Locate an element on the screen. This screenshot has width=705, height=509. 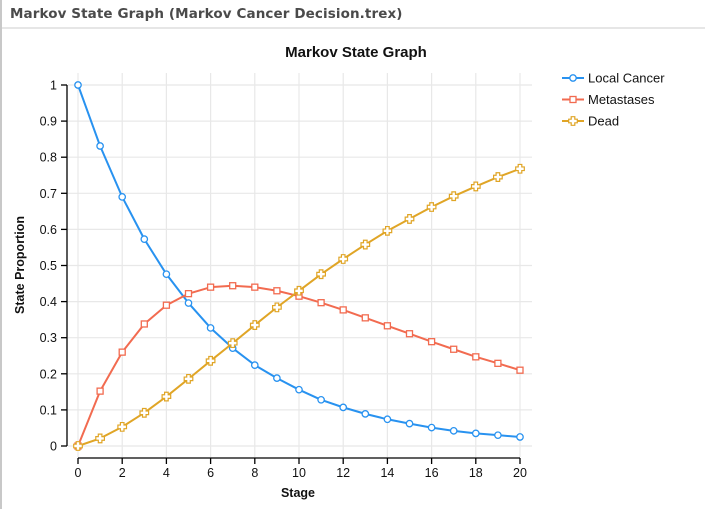
x-tick-label: 12 is located at coordinates (343, 473).